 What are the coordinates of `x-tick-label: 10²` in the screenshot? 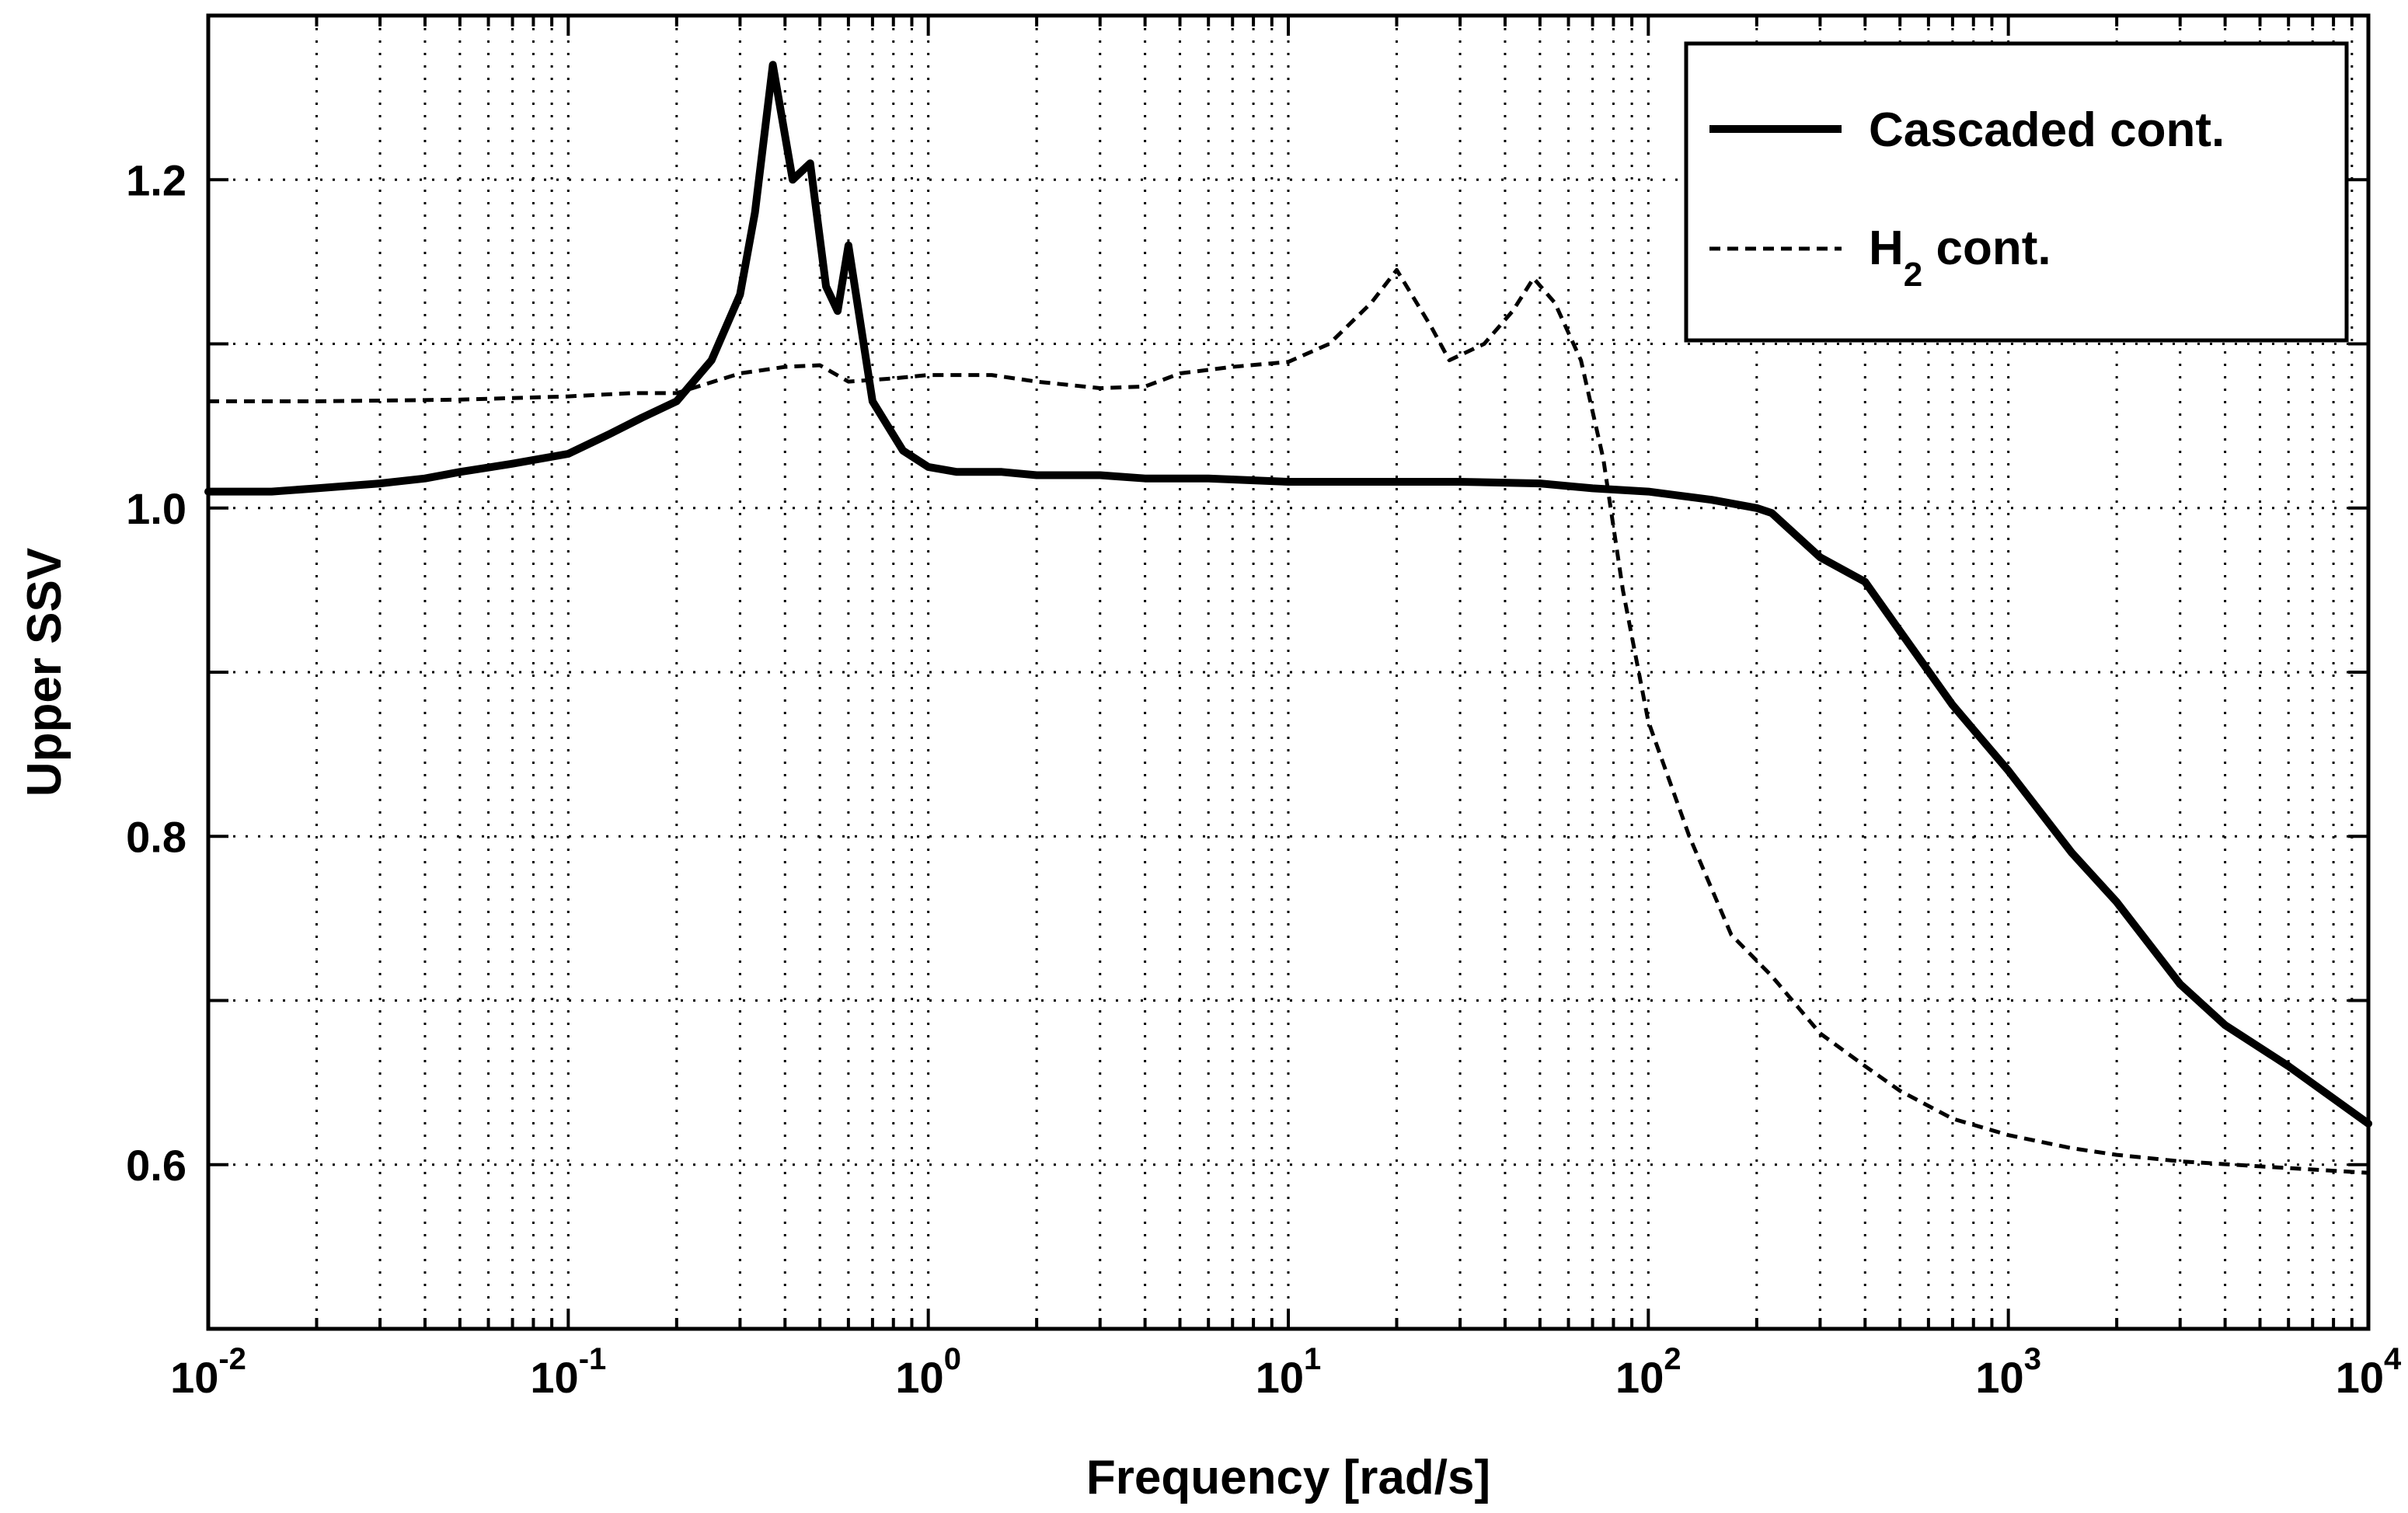 It's located at (1648, 1372).